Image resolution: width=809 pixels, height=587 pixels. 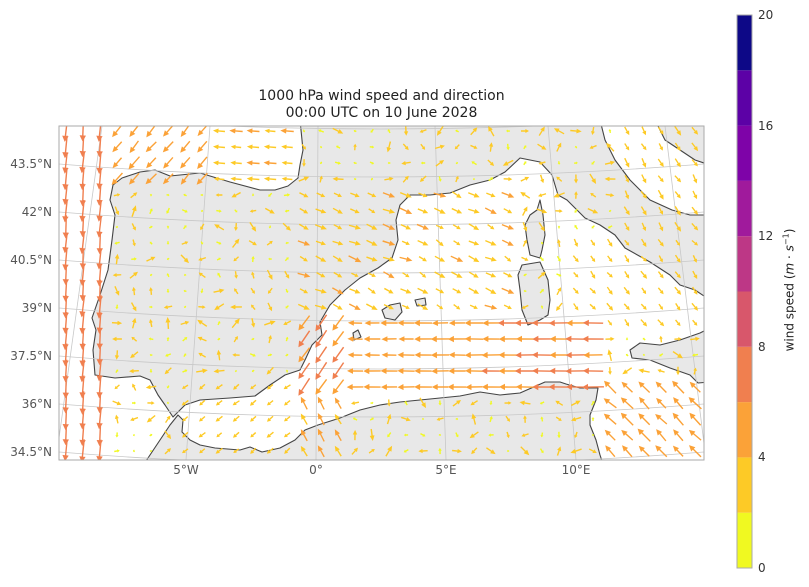 I want to click on lat-tick-label: 37.5°N, so click(x=31, y=356).